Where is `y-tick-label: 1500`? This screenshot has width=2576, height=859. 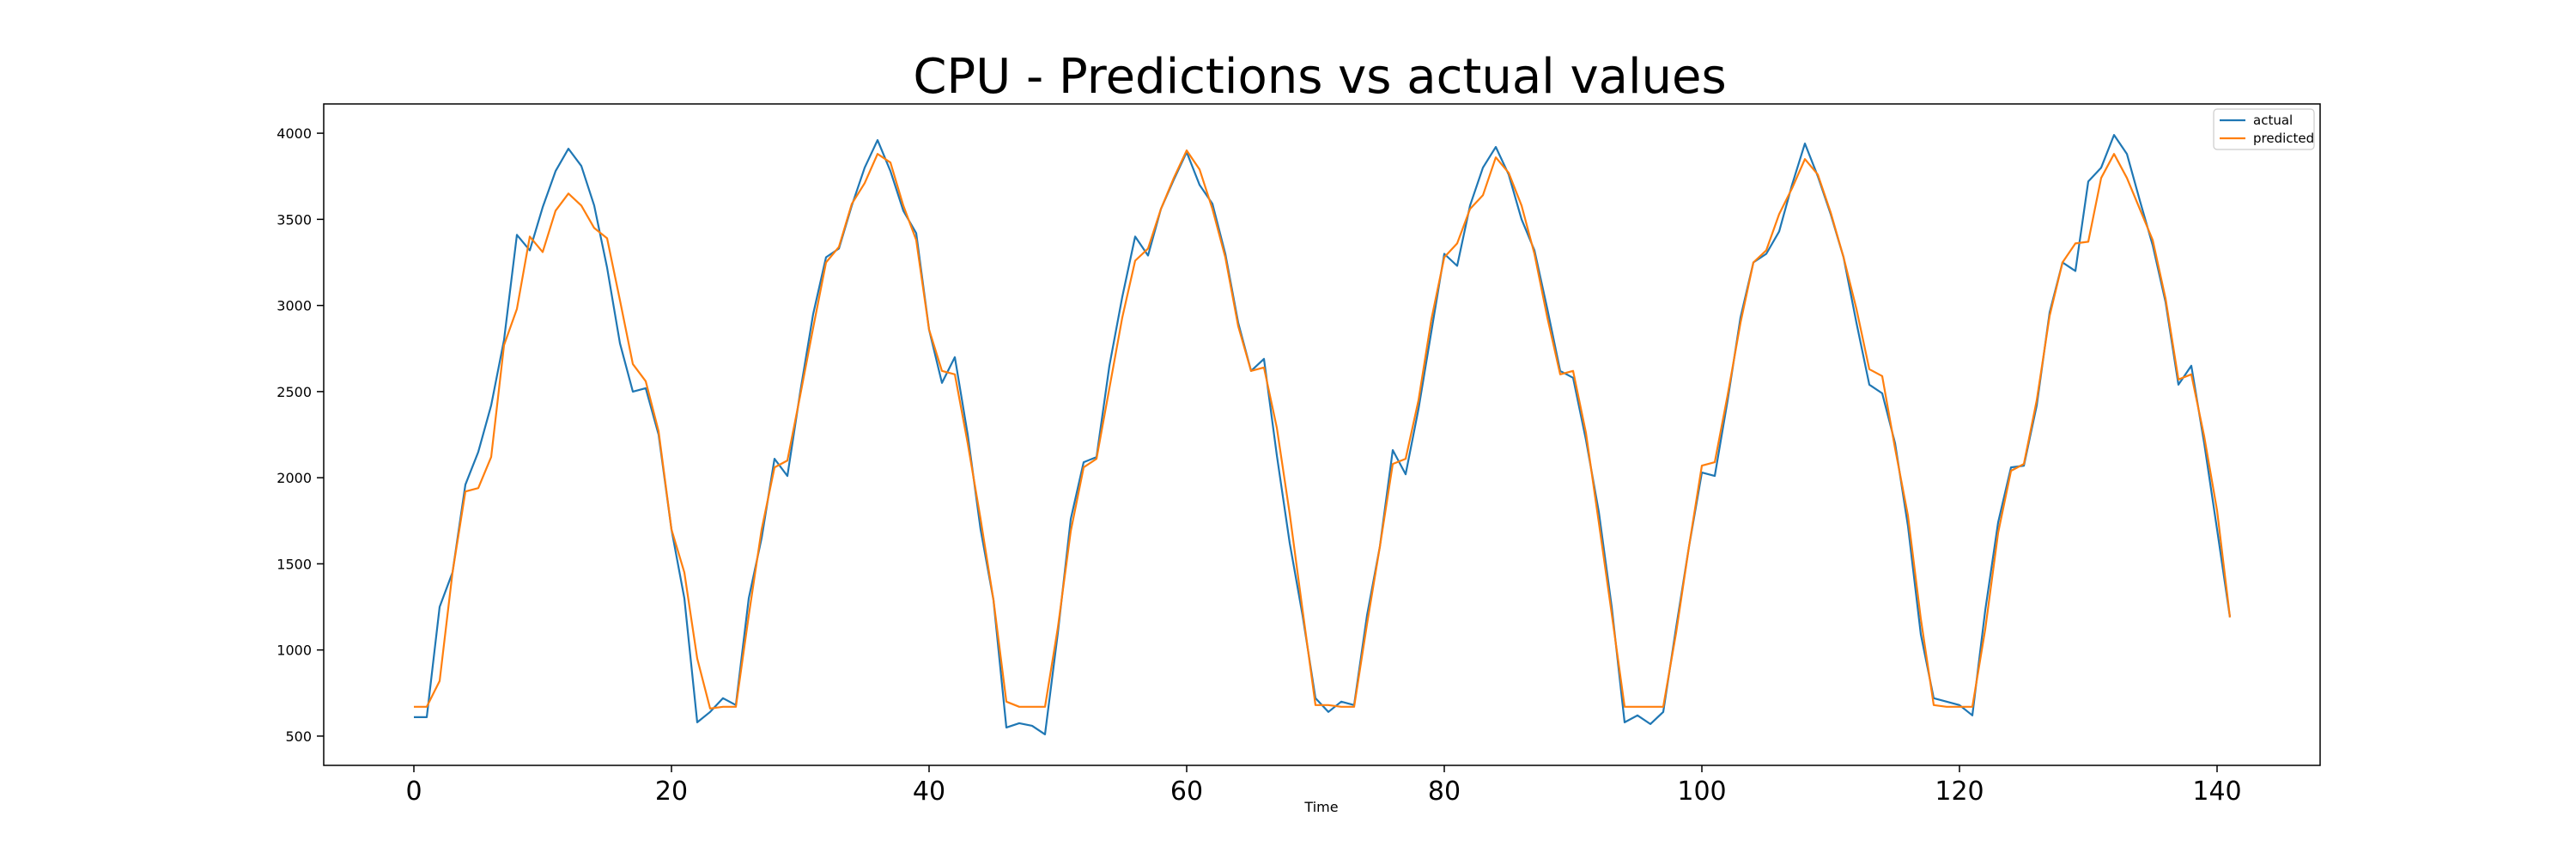
y-tick-label: 1500 is located at coordinates (294, 564).